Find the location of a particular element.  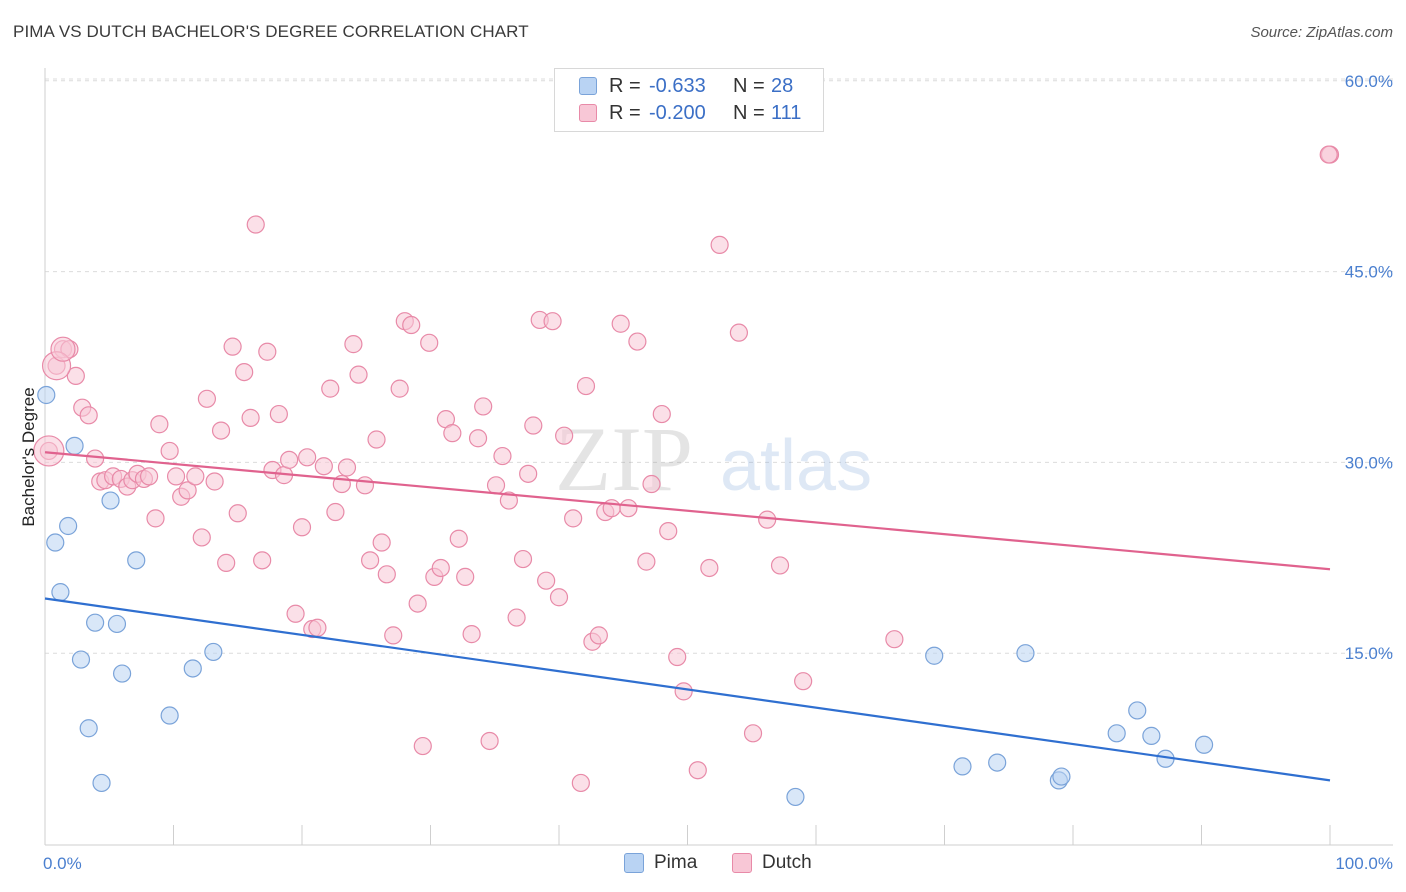

dutch-point-large is located at coordinates (49, 451).